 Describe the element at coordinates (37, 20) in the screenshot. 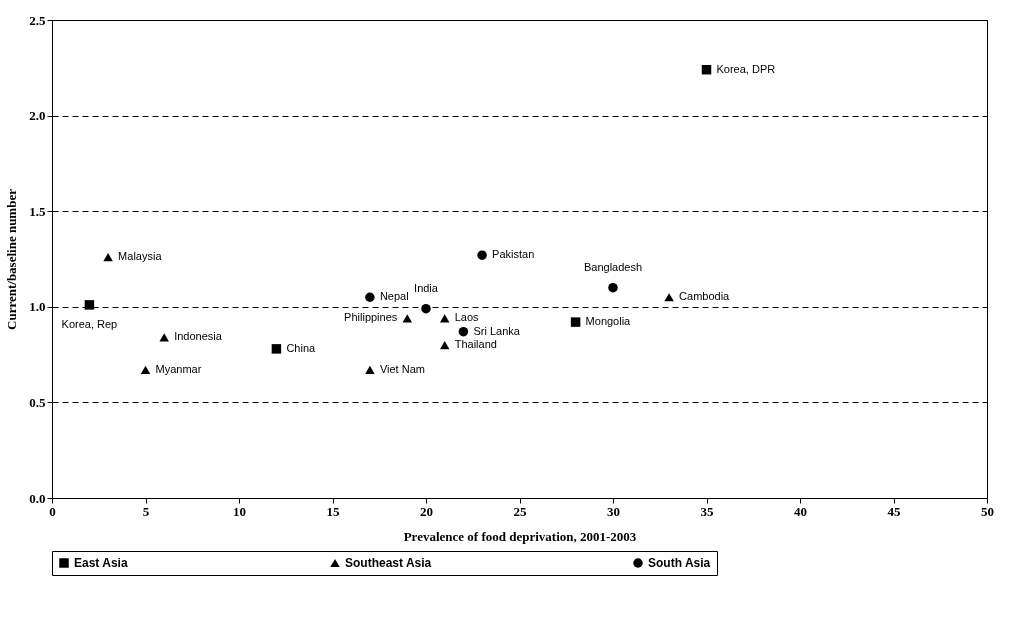

I see `y-tick-label: 2.5` at that location.